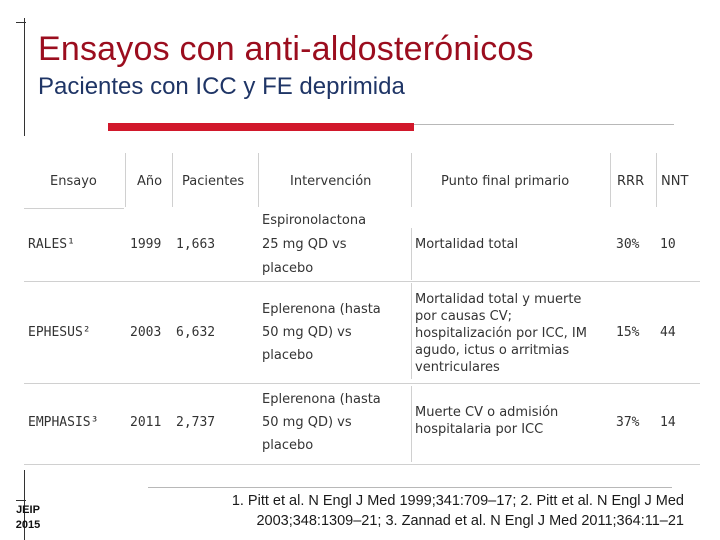  I want to click on cell-anio: 2011, so click(146, 422).